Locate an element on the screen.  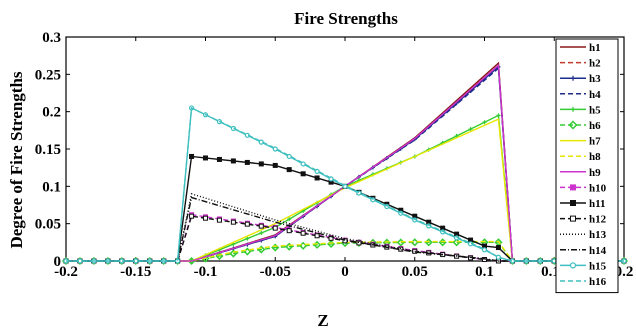
y-tick-label: 0.05 is located at coordinates (48, 225).